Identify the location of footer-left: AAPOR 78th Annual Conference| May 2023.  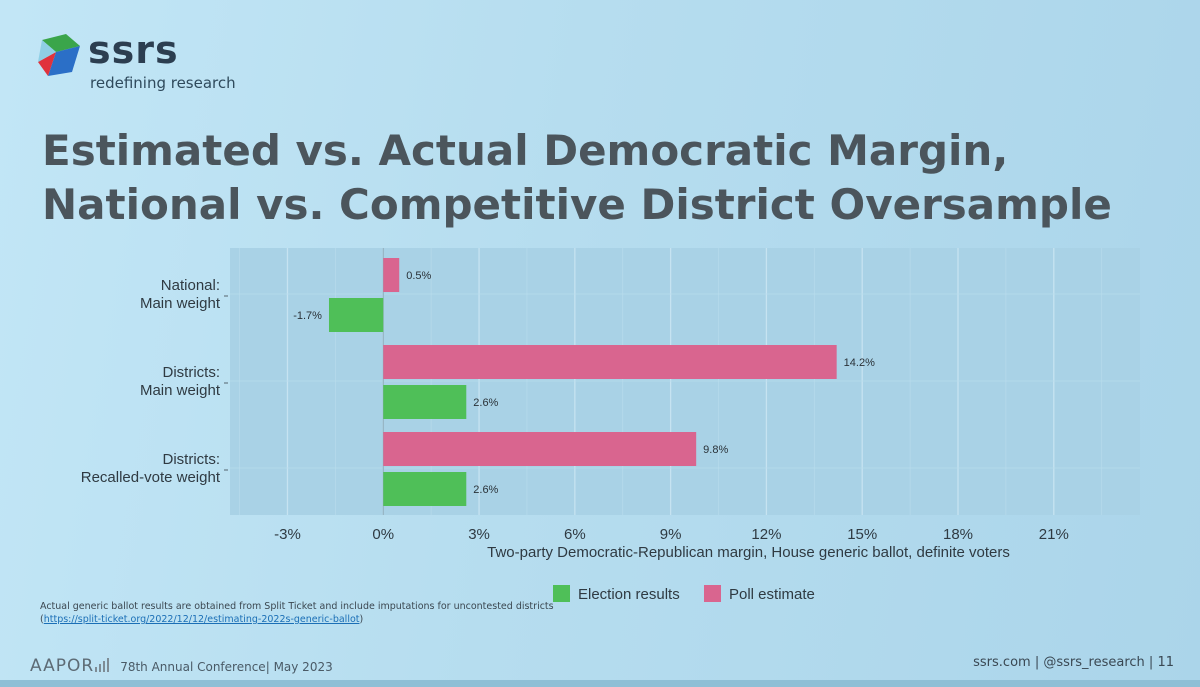
(181, 666).